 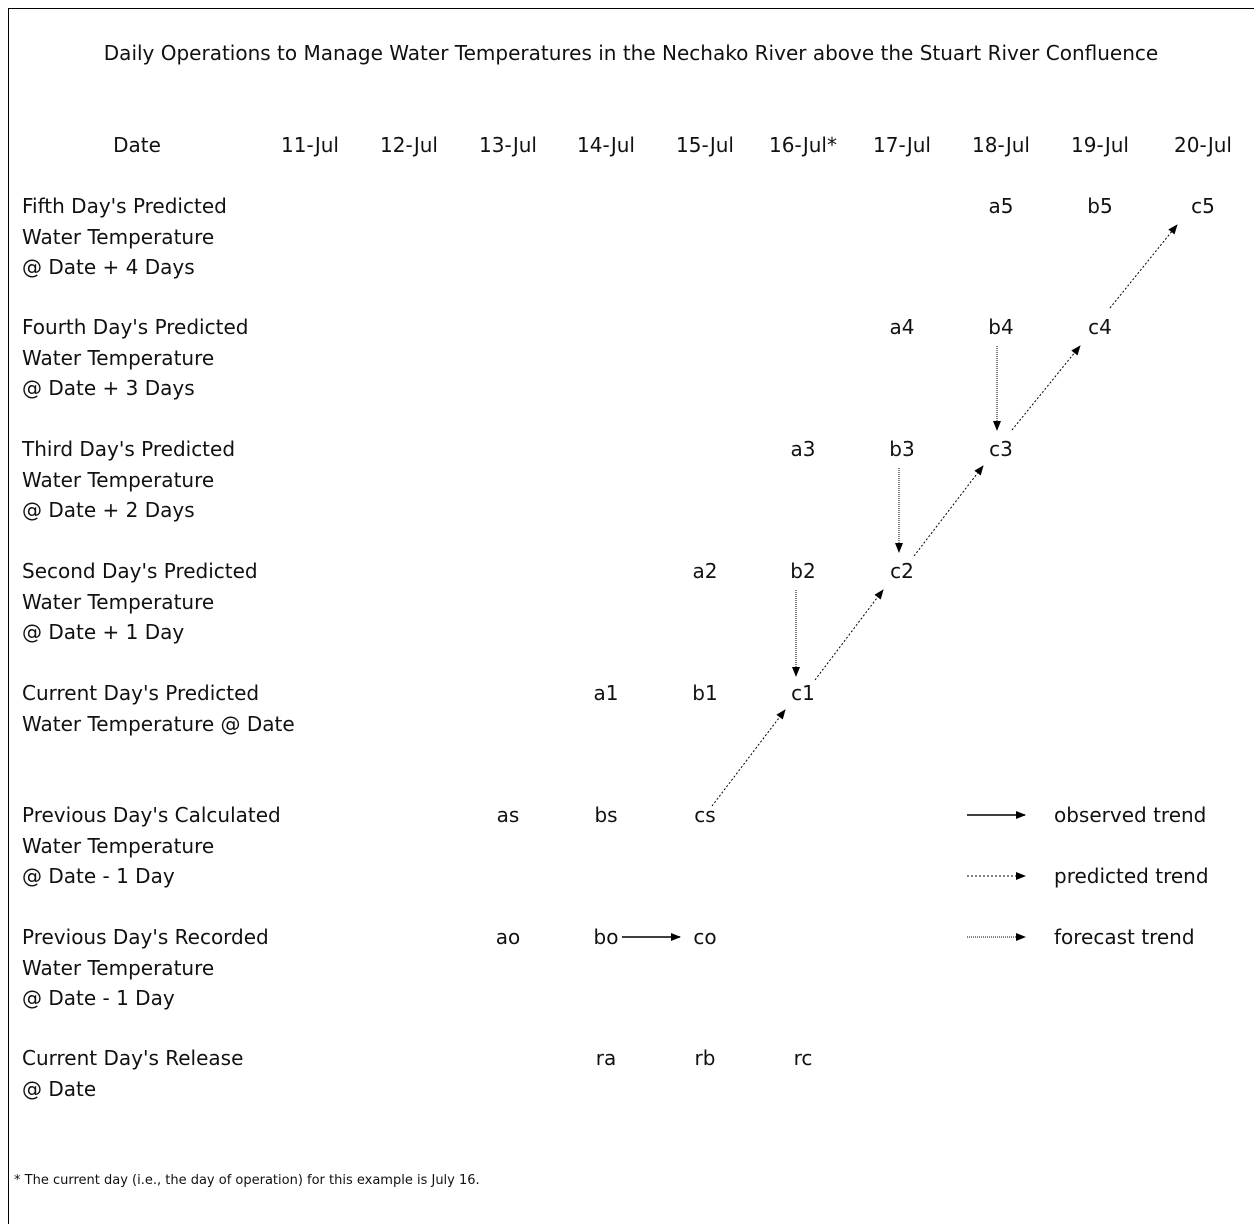 I want to click on date-column-header: 15-Jul, so click(x=705, y=145).